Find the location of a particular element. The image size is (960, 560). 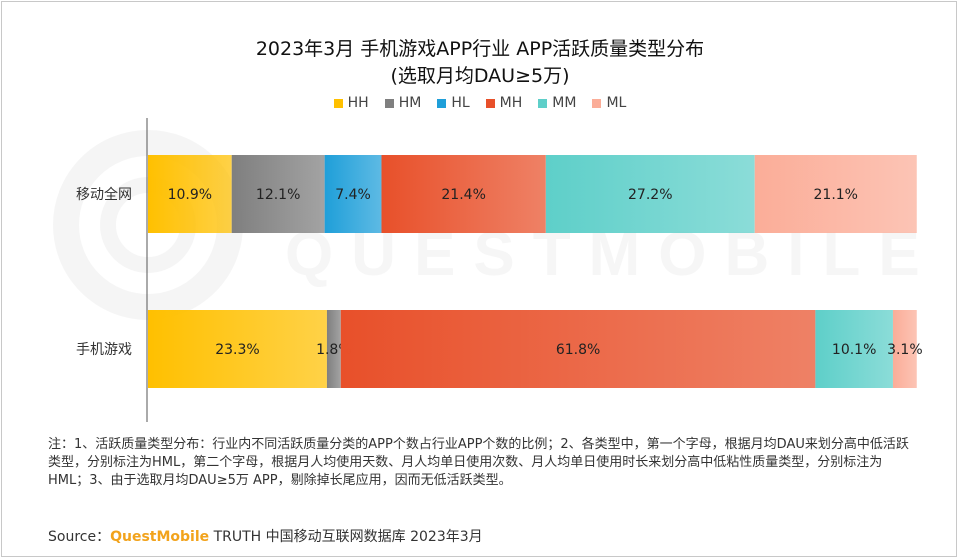

legend-label-mh: MH is located at coordinates (511, 103).